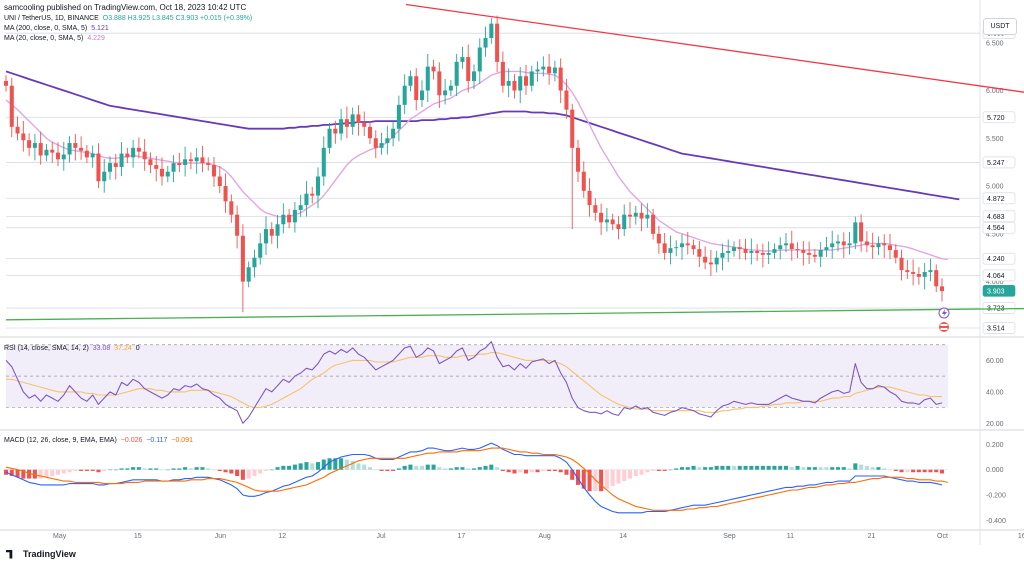  I want to click on time-axis-tick: 12, so click(282, 536).